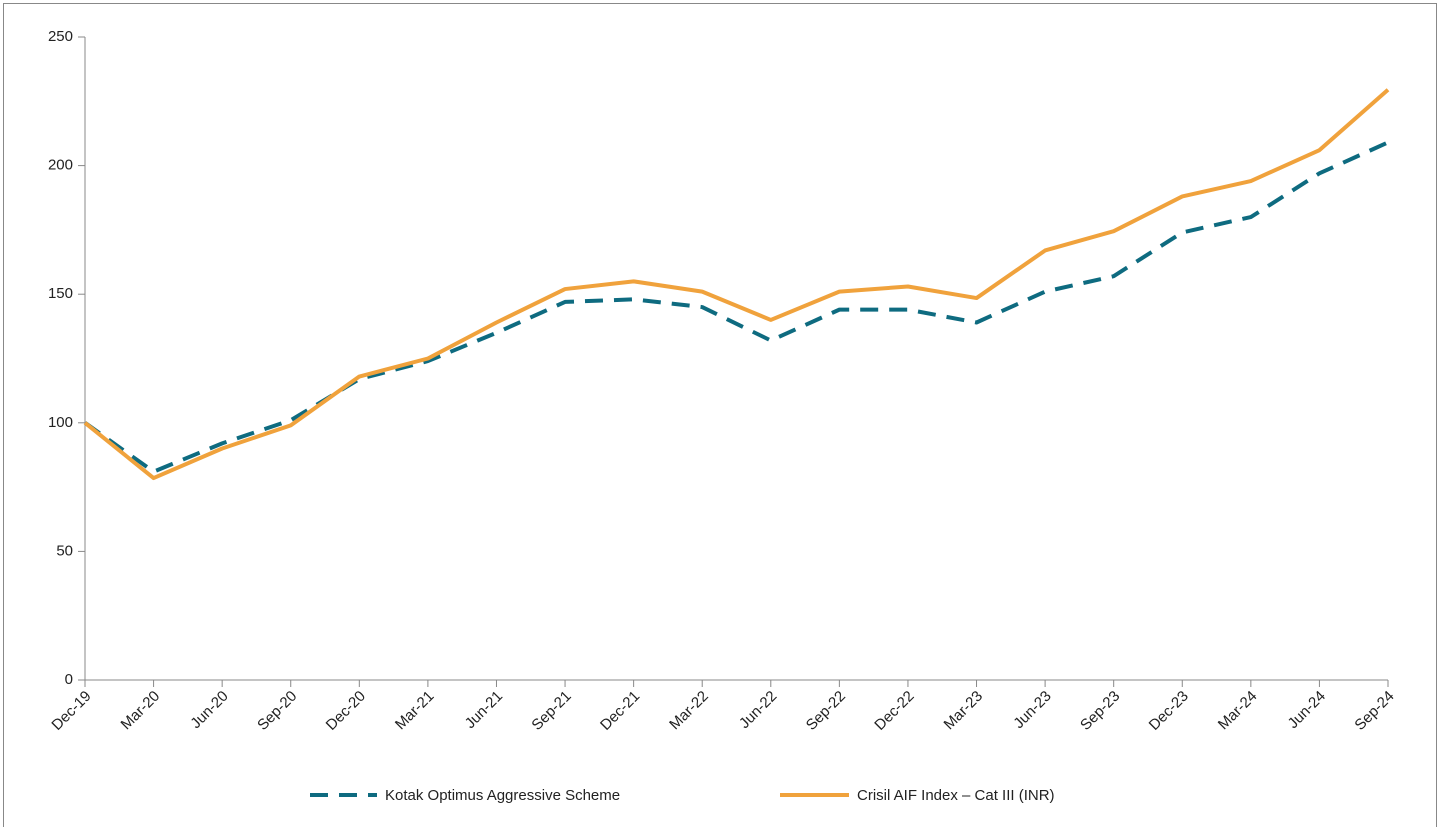 This screenshot has height=827, width=1440. I want to click on y-tick-label: 50, so click(64, 550).